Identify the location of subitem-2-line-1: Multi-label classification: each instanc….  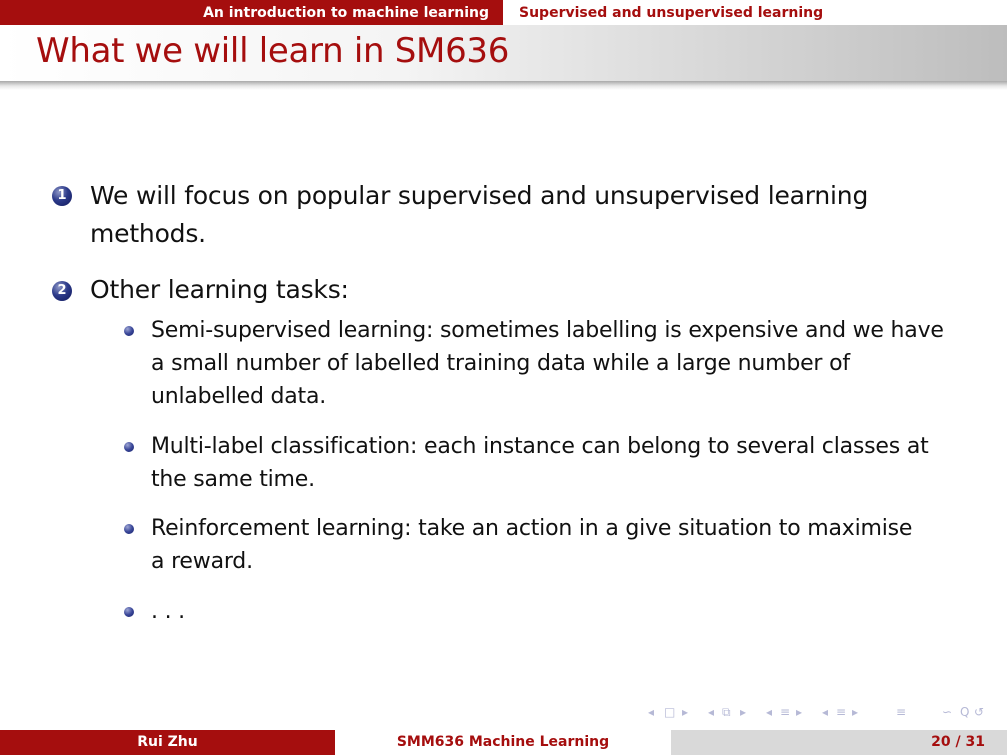
(540, 446).